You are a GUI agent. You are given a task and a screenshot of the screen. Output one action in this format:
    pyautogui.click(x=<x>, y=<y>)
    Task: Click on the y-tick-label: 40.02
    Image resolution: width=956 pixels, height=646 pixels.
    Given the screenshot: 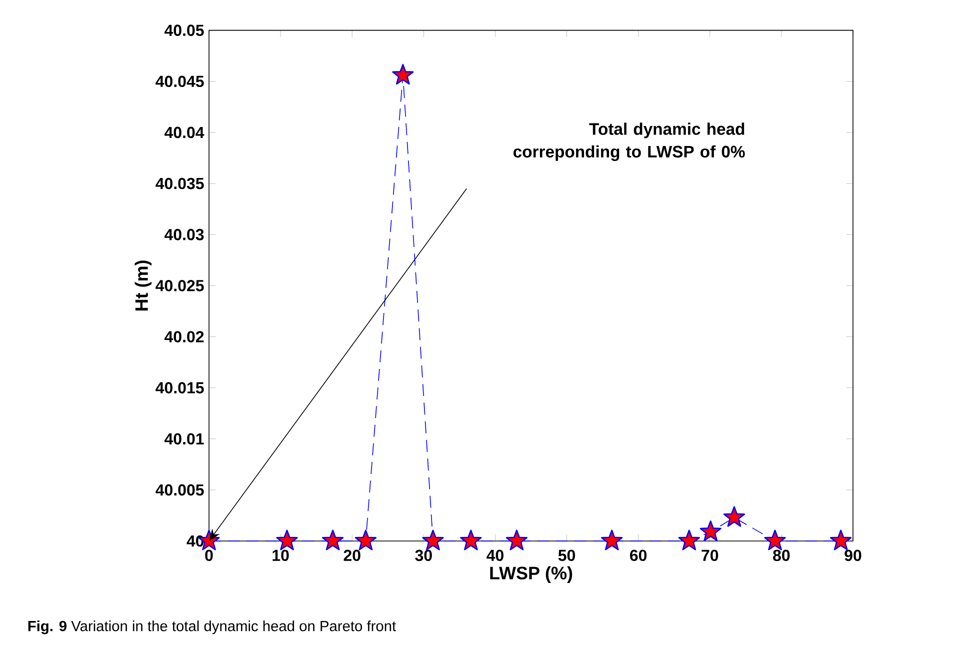 What is the action you would take?
    pyautogui.click(x=184, y=336)
    